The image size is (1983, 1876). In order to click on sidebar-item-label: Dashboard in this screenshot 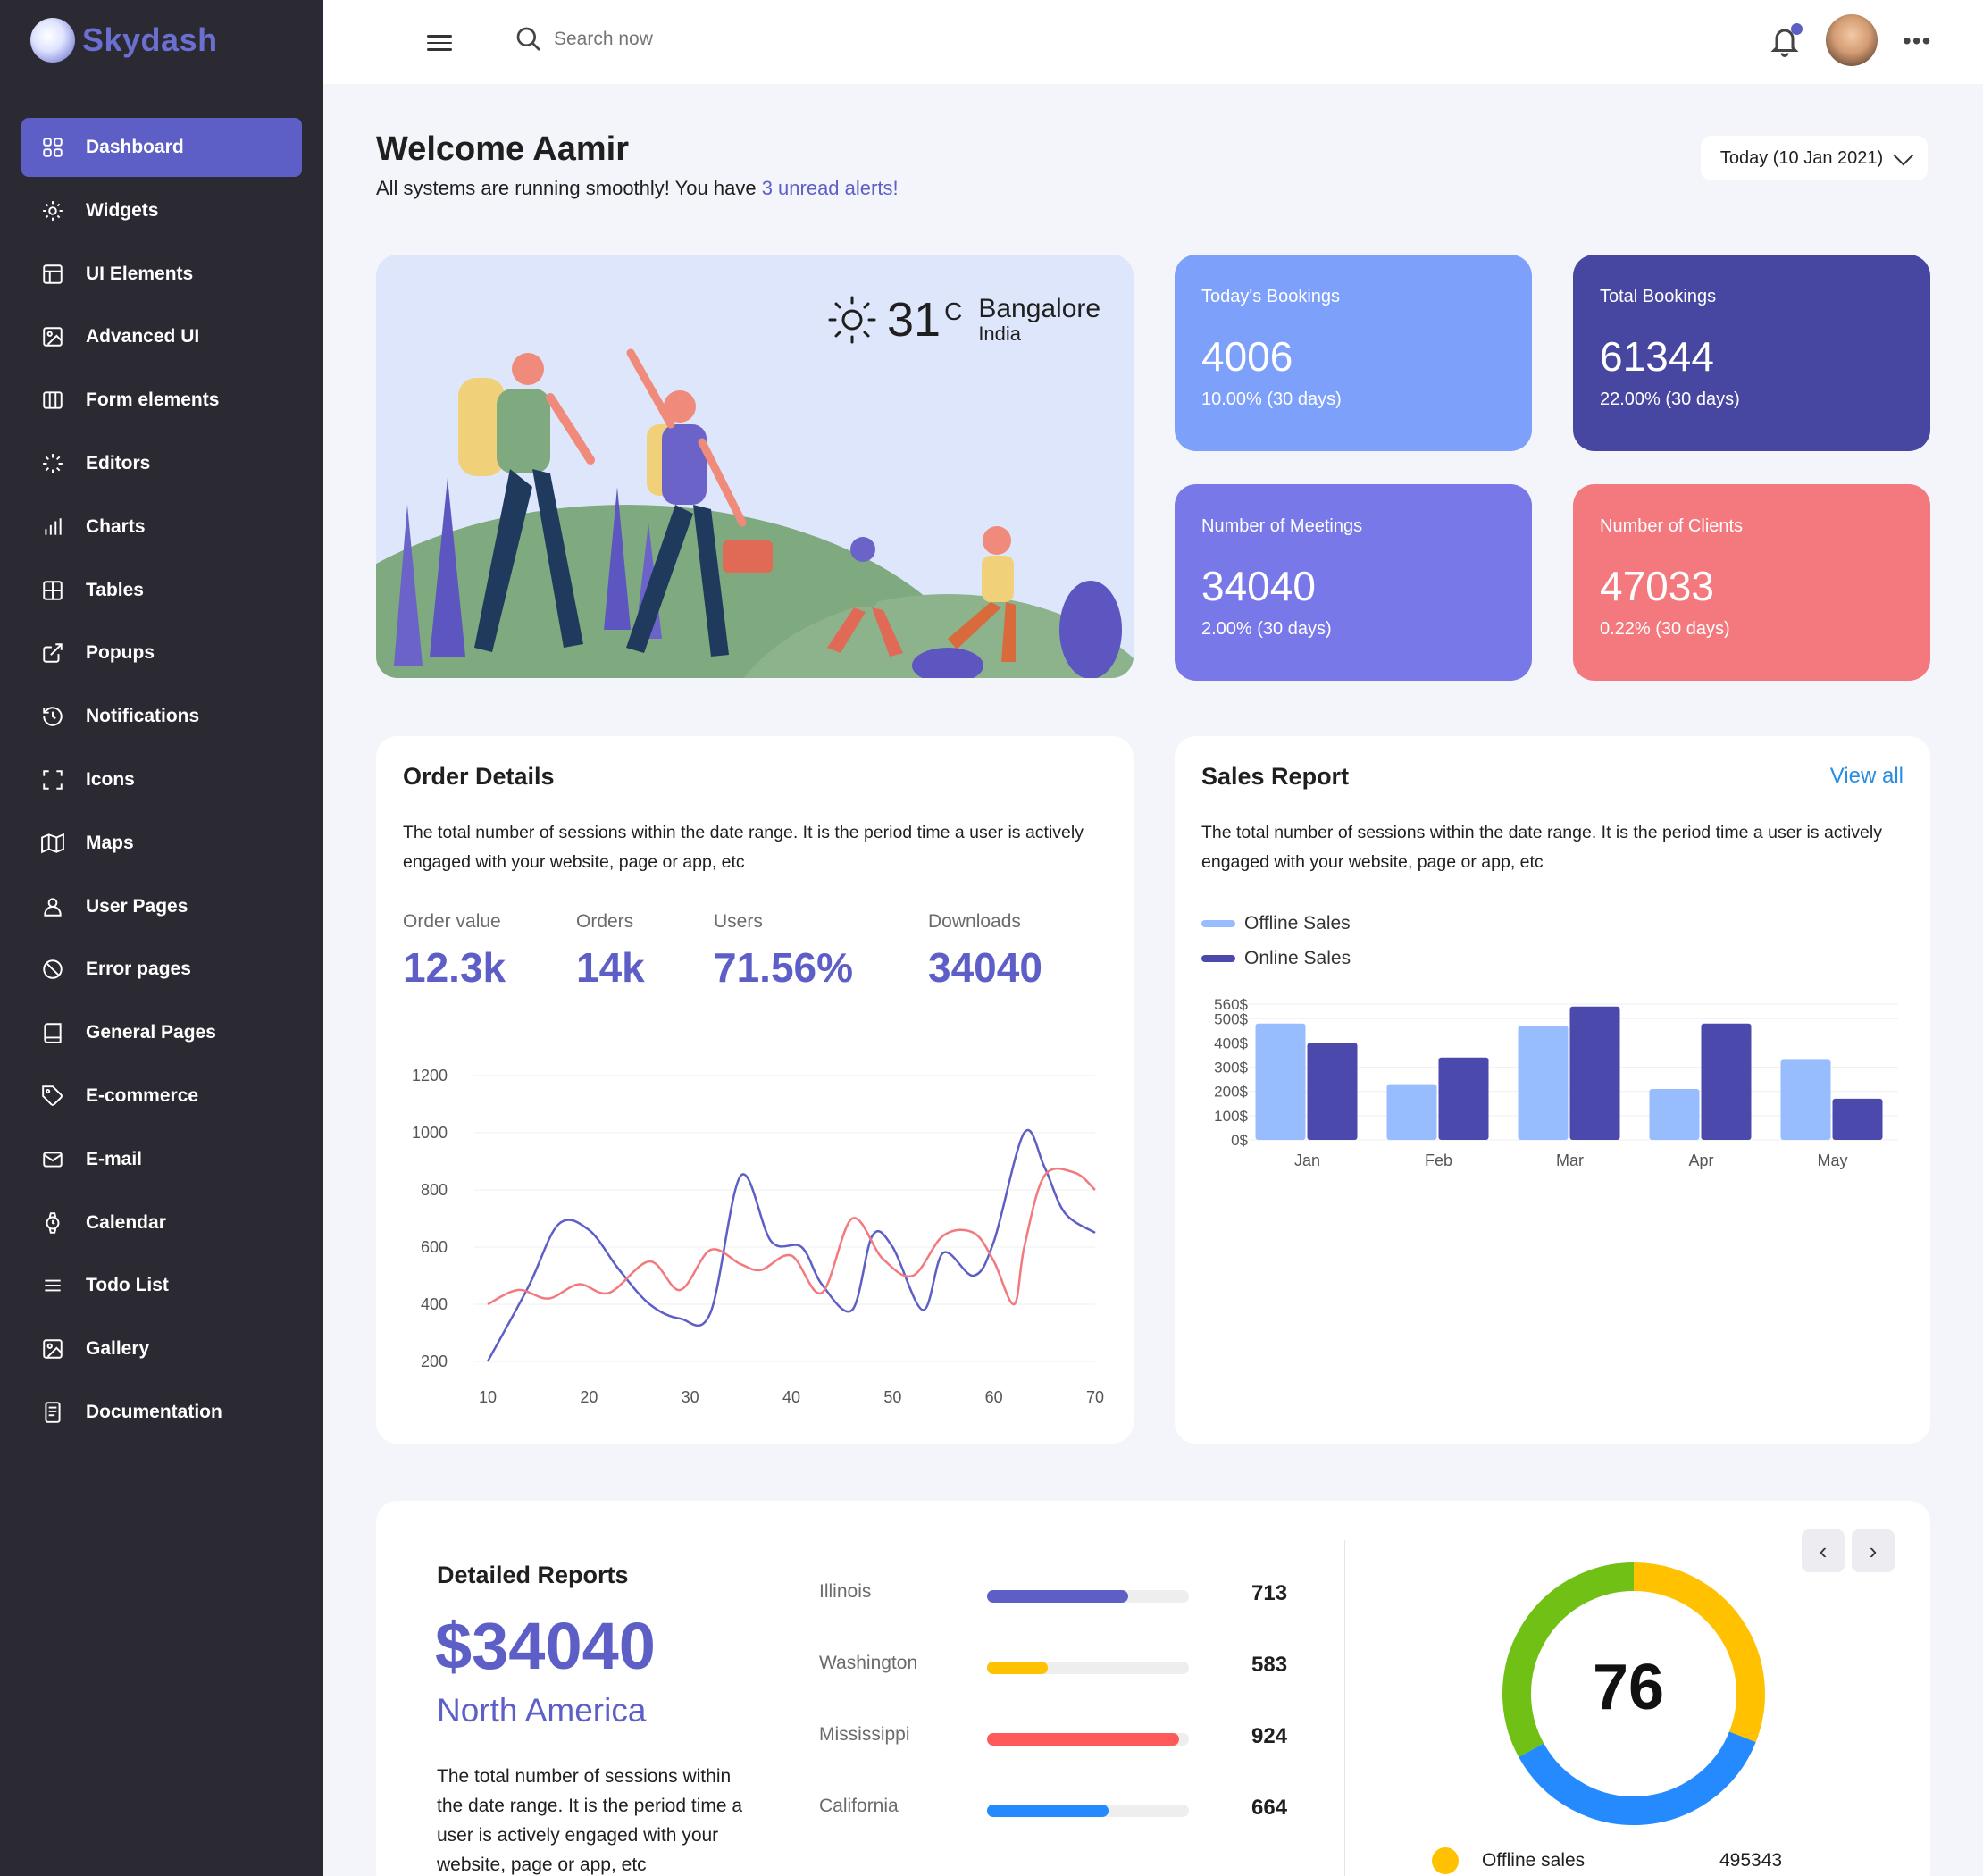, I will do `click(135, 147)`.